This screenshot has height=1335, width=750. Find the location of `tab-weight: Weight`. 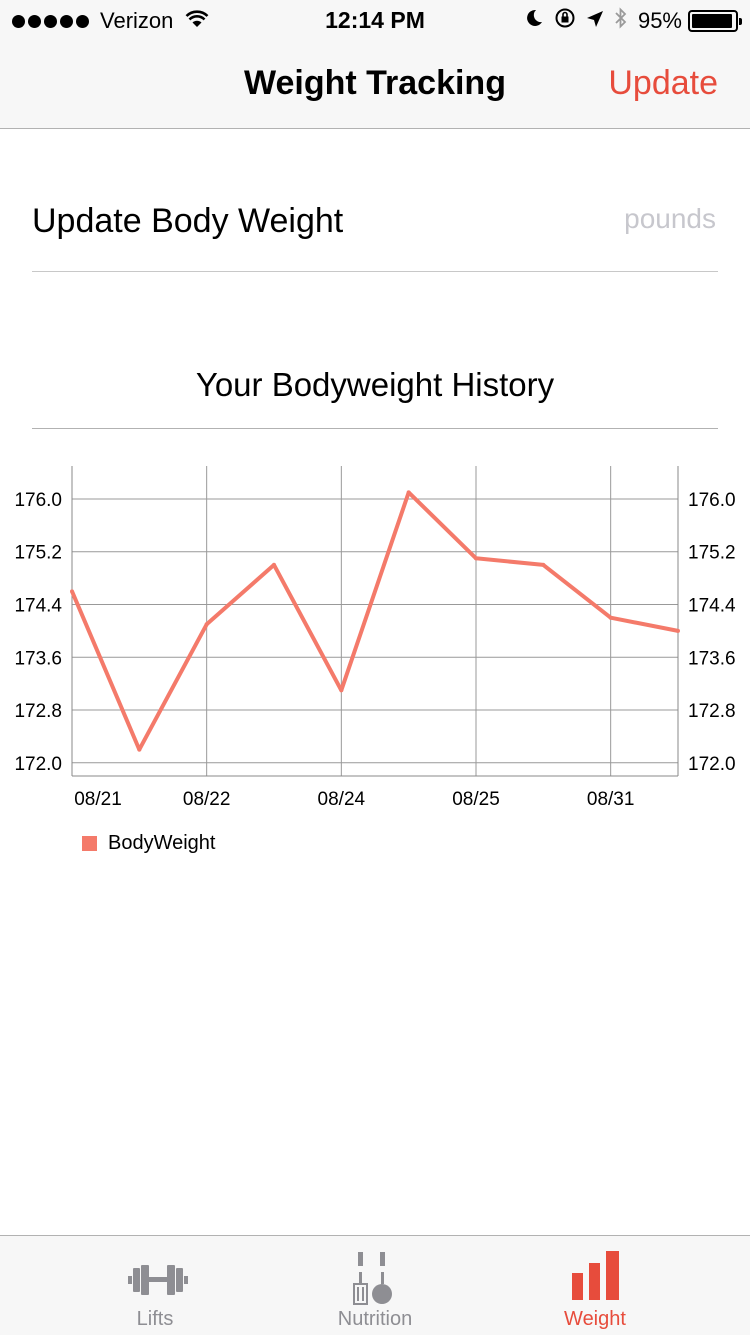

tab-weight: Weight is located at coordinates (595, 1285).